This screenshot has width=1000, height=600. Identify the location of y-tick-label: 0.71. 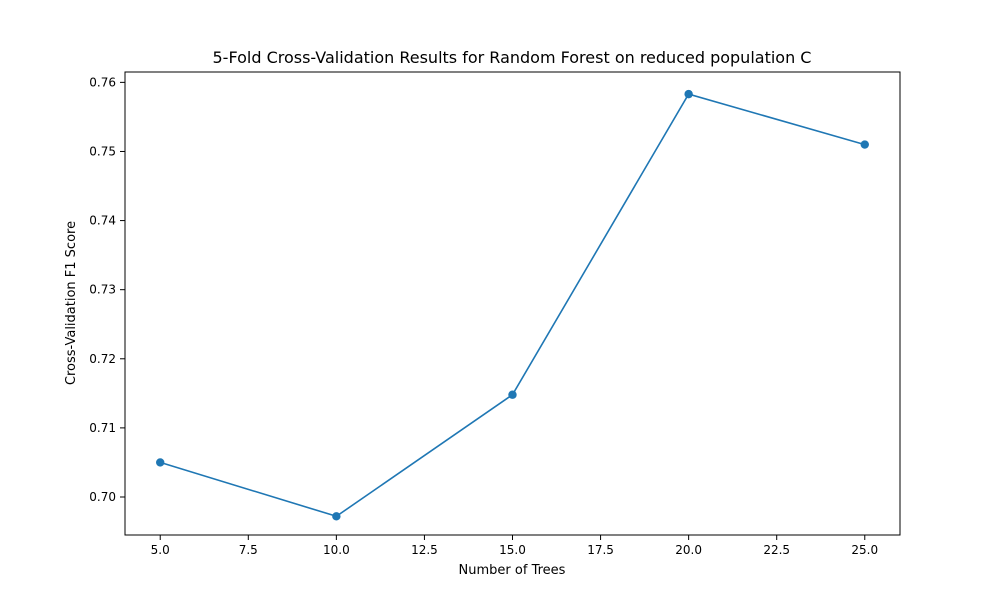
(102, 428).